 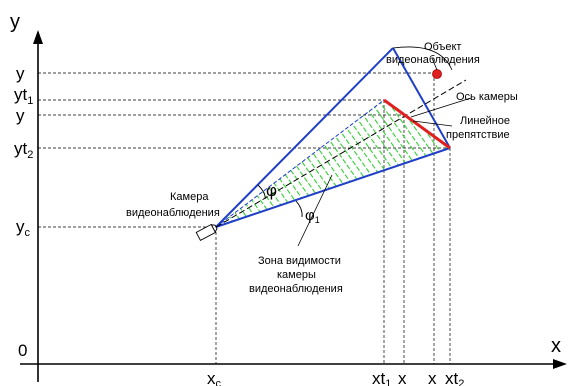 I want to click on camera-label-line2: видеонаблюдения, so click(x=173, y=213).